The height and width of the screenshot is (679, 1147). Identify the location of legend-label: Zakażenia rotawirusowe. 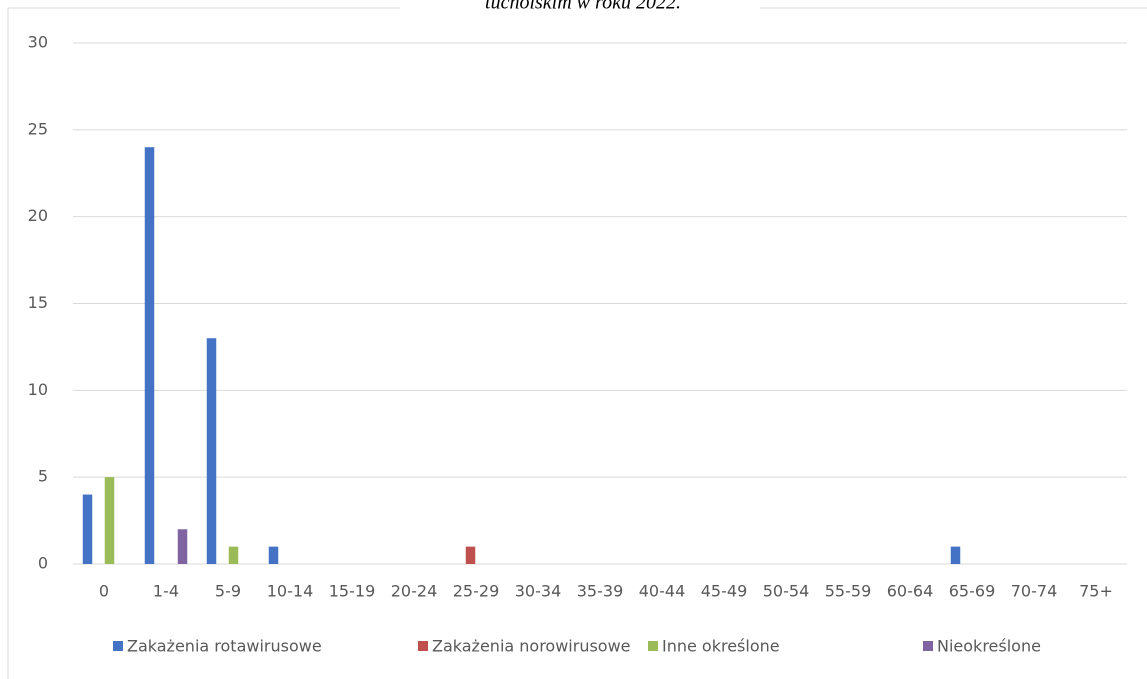
(224, 646).